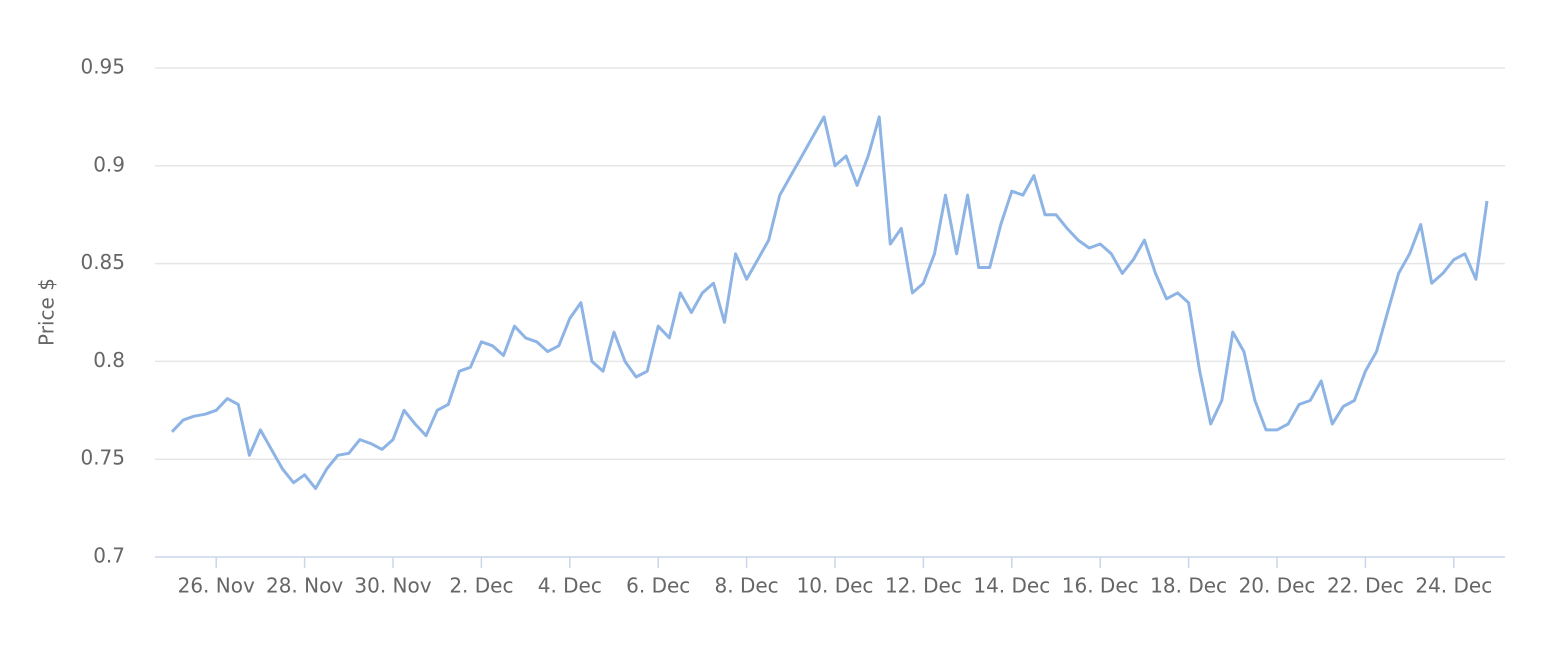 The width and height of the screenshot is (1564, 658). I want to click on y-tick-label: 0.8, so click(109, 360).